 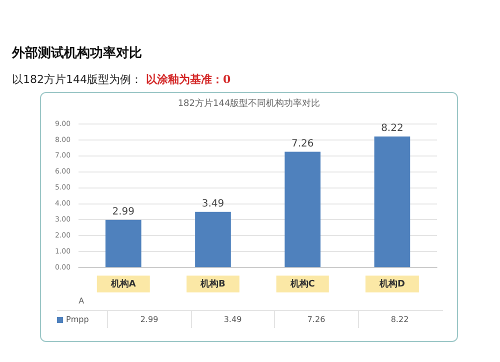 I want to click on annotation: 2.99, so click(x=123, y=212).